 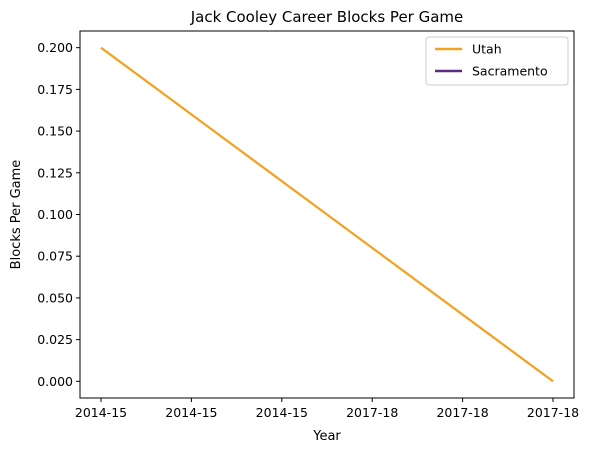 What do you see at coordinates (55, 214) in the screenshot?
I see `y-tick-label: 0.100` at bounding box center [55, 214].